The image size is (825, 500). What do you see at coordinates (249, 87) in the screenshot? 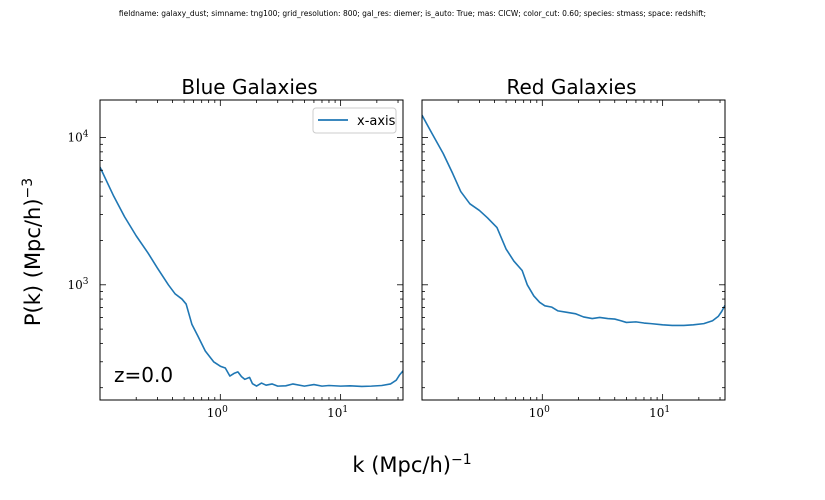
I see `chart-title: Blue Galaxies` at bounding box center [249, 87].